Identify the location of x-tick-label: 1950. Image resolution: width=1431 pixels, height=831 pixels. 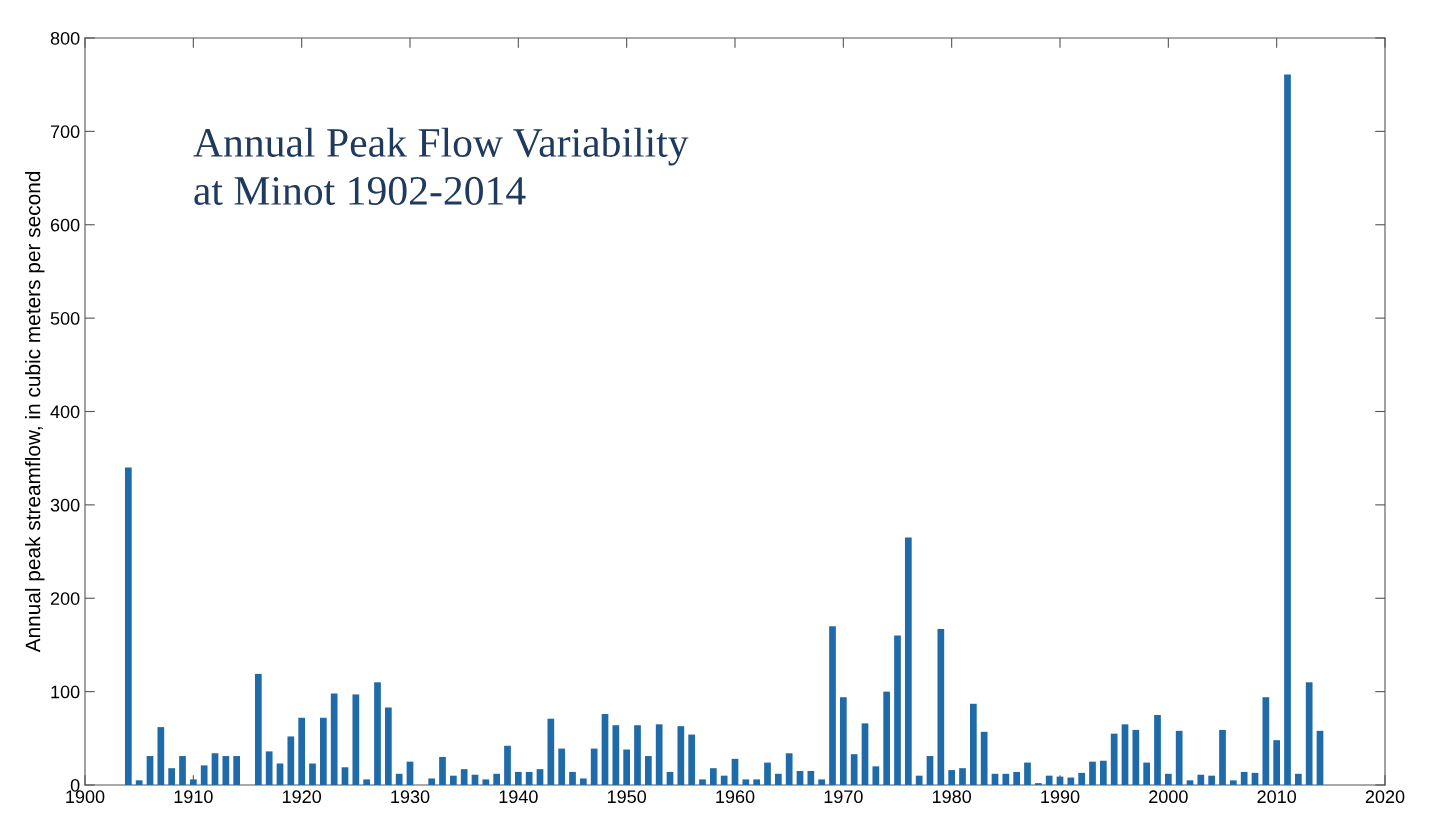
(627, 797).